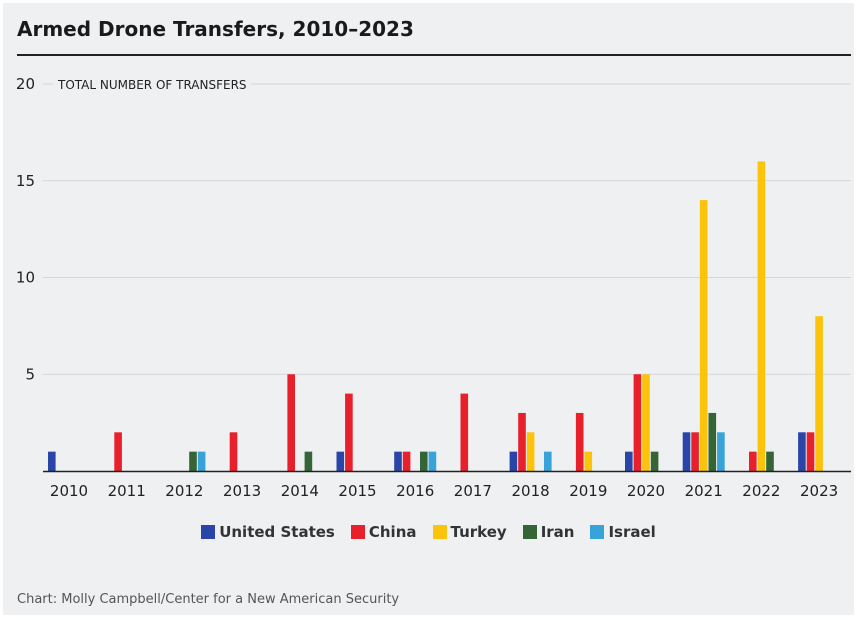  What do you see at coordinates (704, 491) in the screenshot?
I see `x-tick-label: 2021` at bounding box center [704, 491].